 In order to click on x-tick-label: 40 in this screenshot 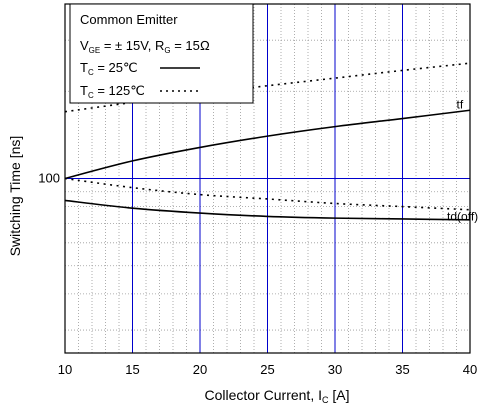, I will do `click(470, 369)`.